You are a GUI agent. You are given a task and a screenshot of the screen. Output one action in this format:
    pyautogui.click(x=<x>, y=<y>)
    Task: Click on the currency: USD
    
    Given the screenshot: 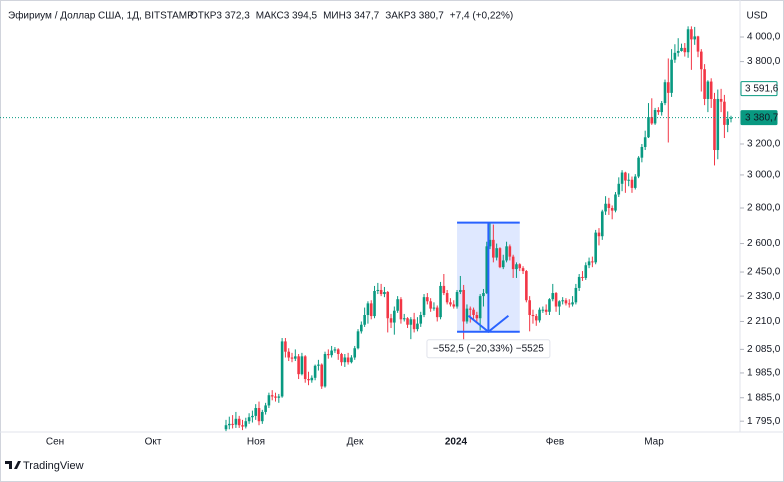 What is the action you would take?
    pyautogui.click(x=756, y=16)
    